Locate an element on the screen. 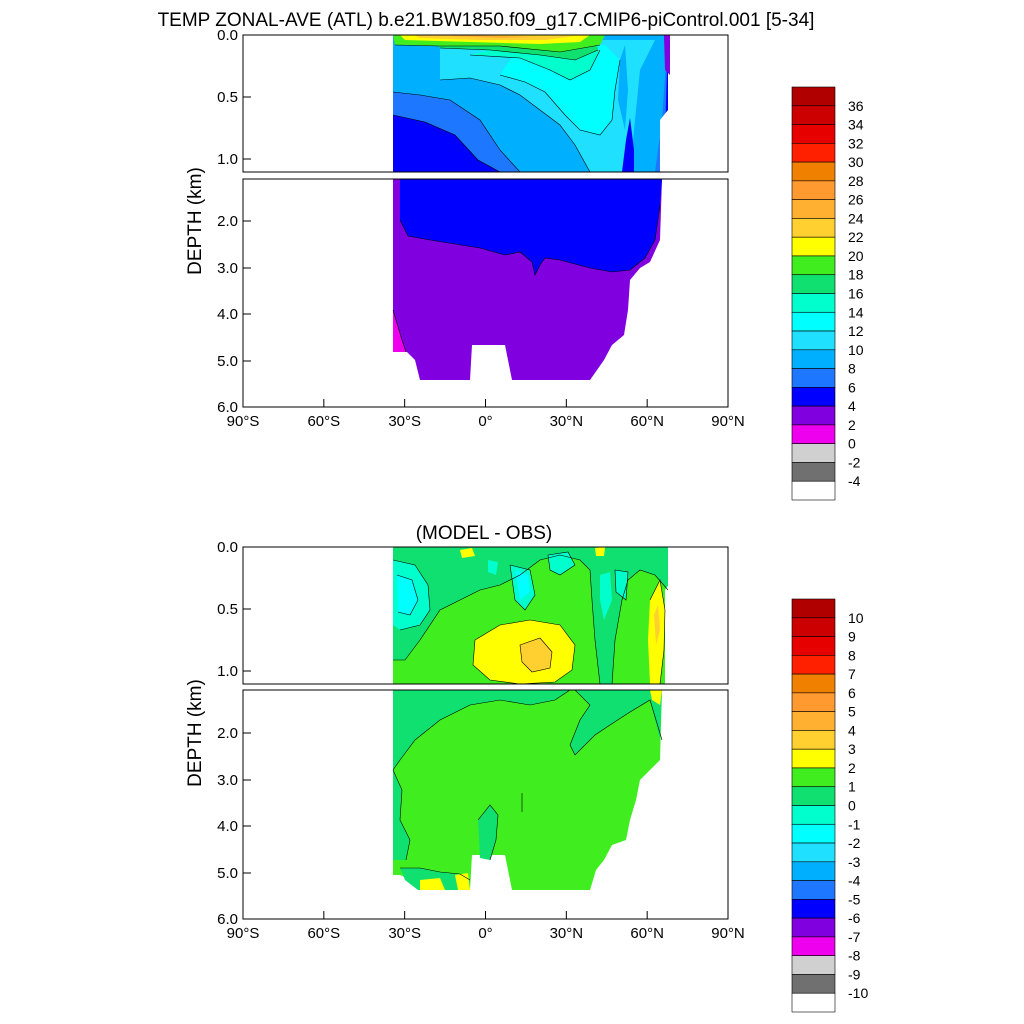 This screenshot has height=1024, width=1024. colorbar-label: 9 is located at coordinates (852, 637).